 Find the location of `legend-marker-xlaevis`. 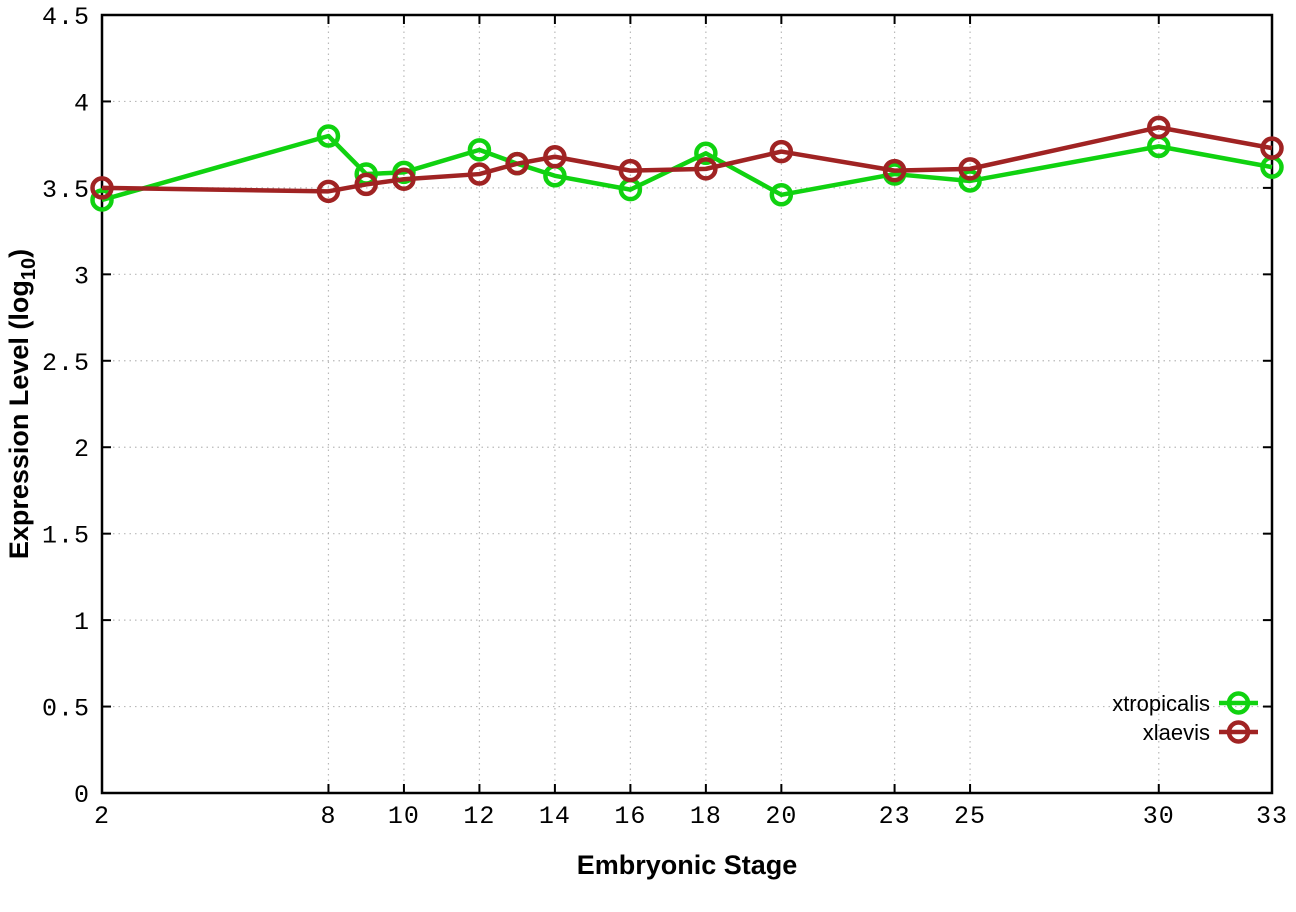

legend-marker-xlaevis is located at coordinates (1238, 732).